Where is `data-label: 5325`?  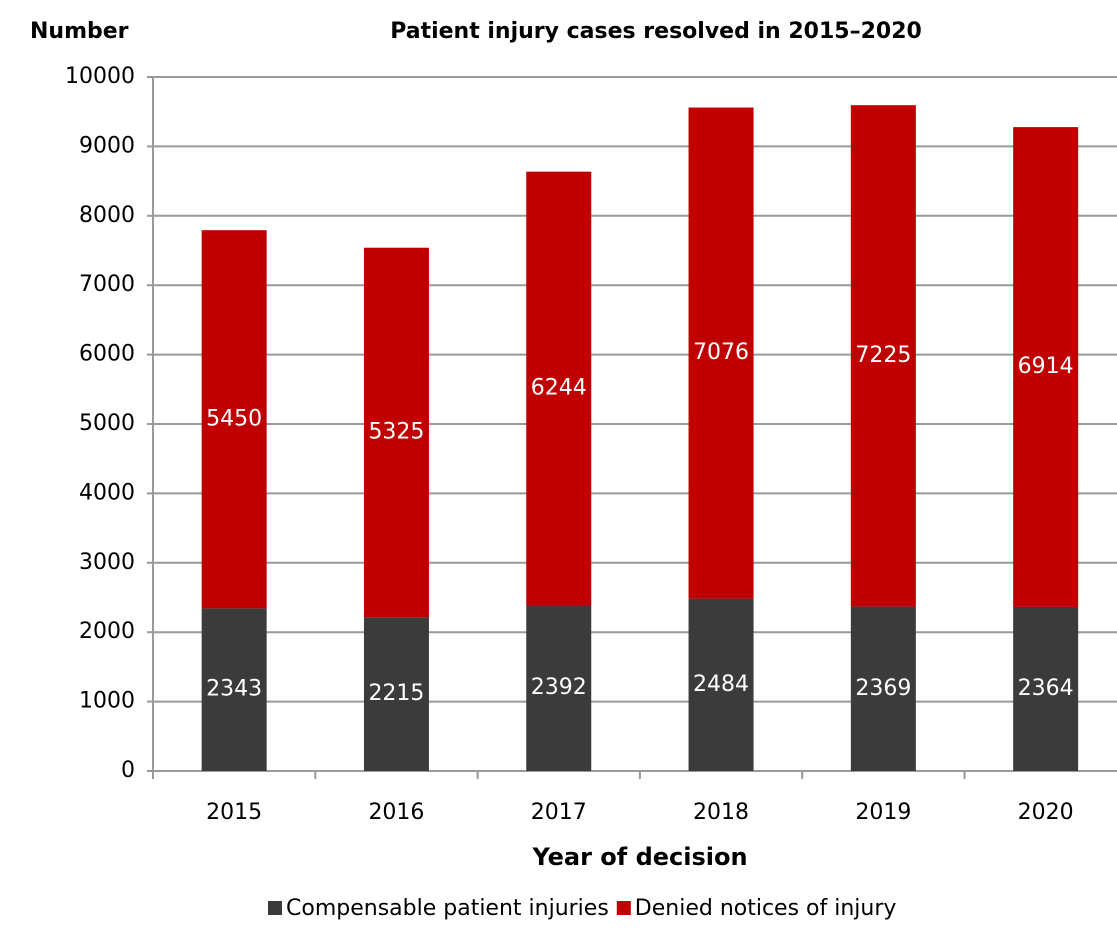 data-label: 5325 is located at coordinates (396, 432).